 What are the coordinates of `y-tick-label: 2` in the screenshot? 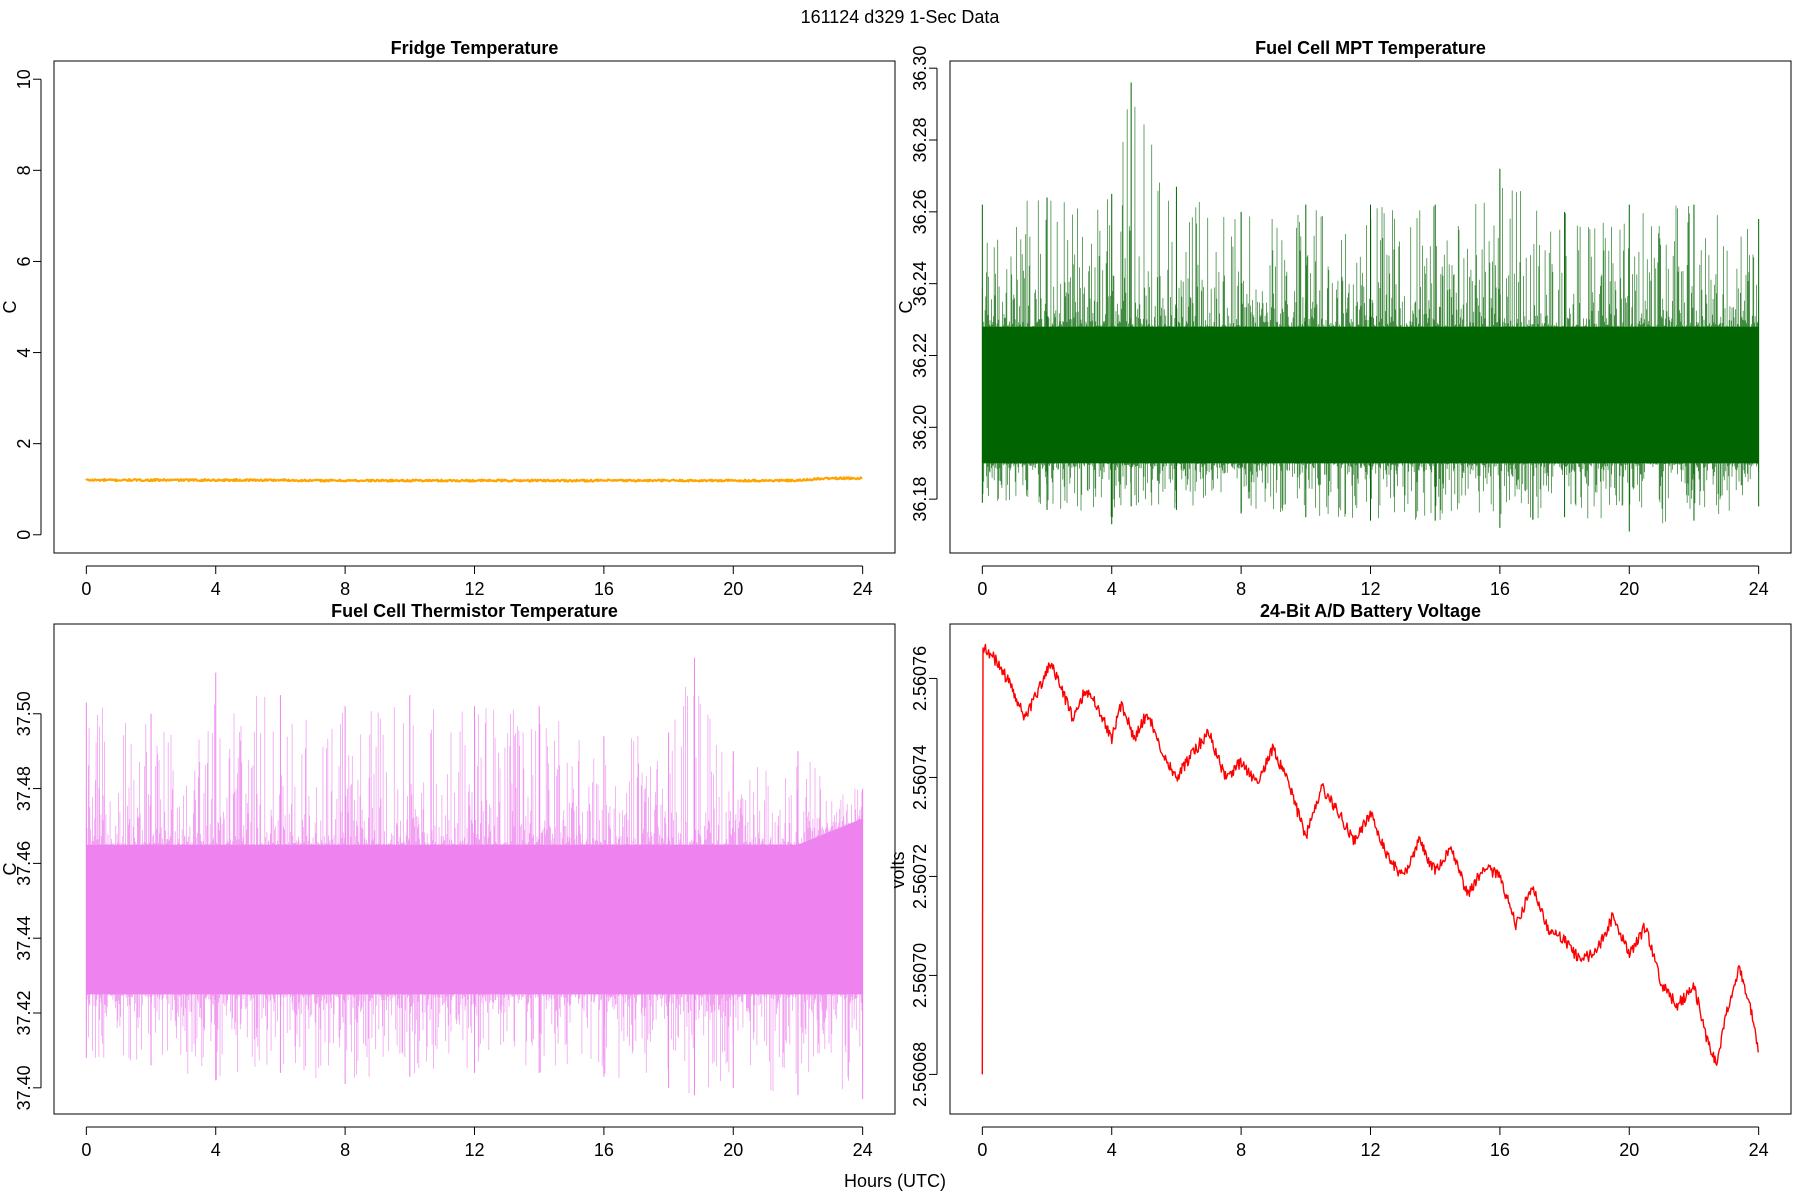 It's located at (24, 444).